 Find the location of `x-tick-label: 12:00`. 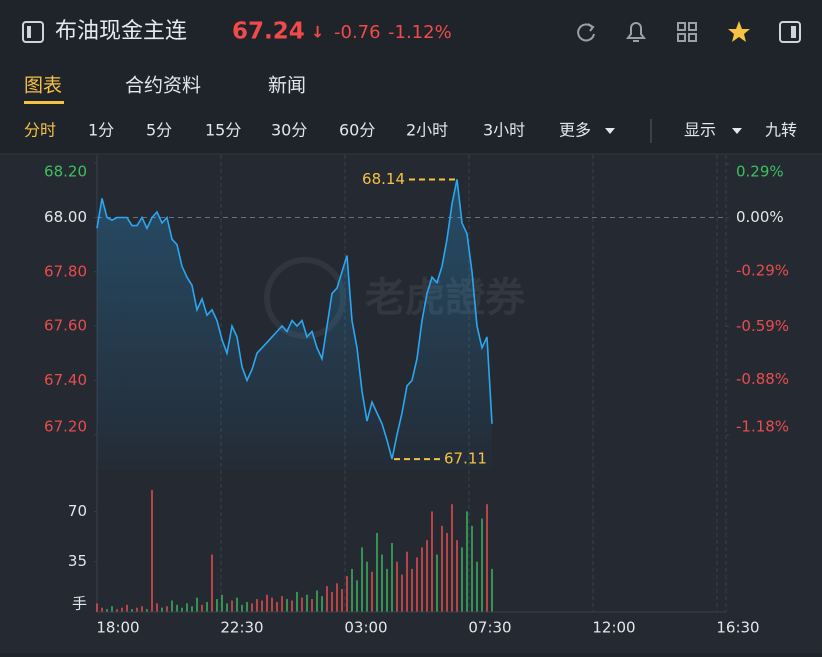

x-tick-label: 12:00 is located at coordinates (613, 628).